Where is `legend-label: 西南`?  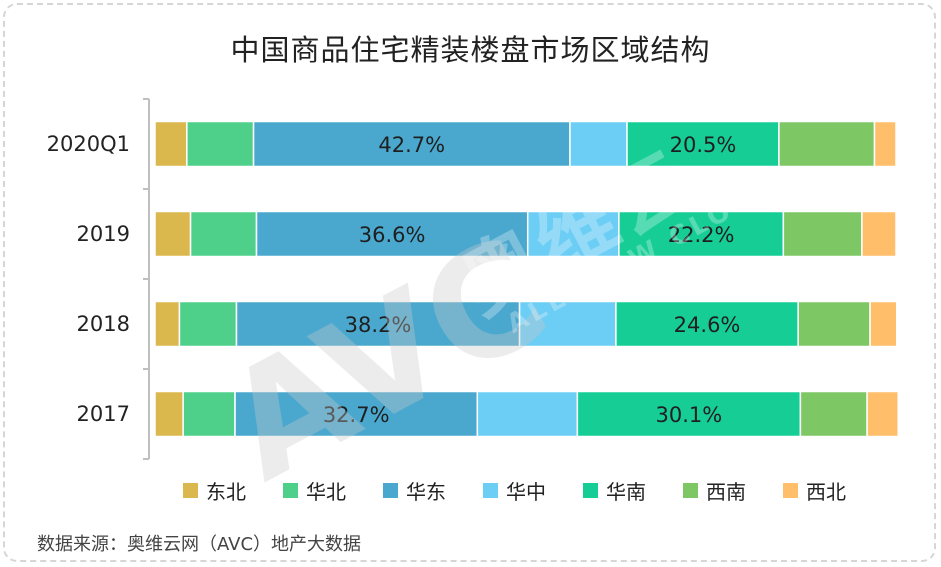
legend-label: 西南 is located at coordinates (726, 492).